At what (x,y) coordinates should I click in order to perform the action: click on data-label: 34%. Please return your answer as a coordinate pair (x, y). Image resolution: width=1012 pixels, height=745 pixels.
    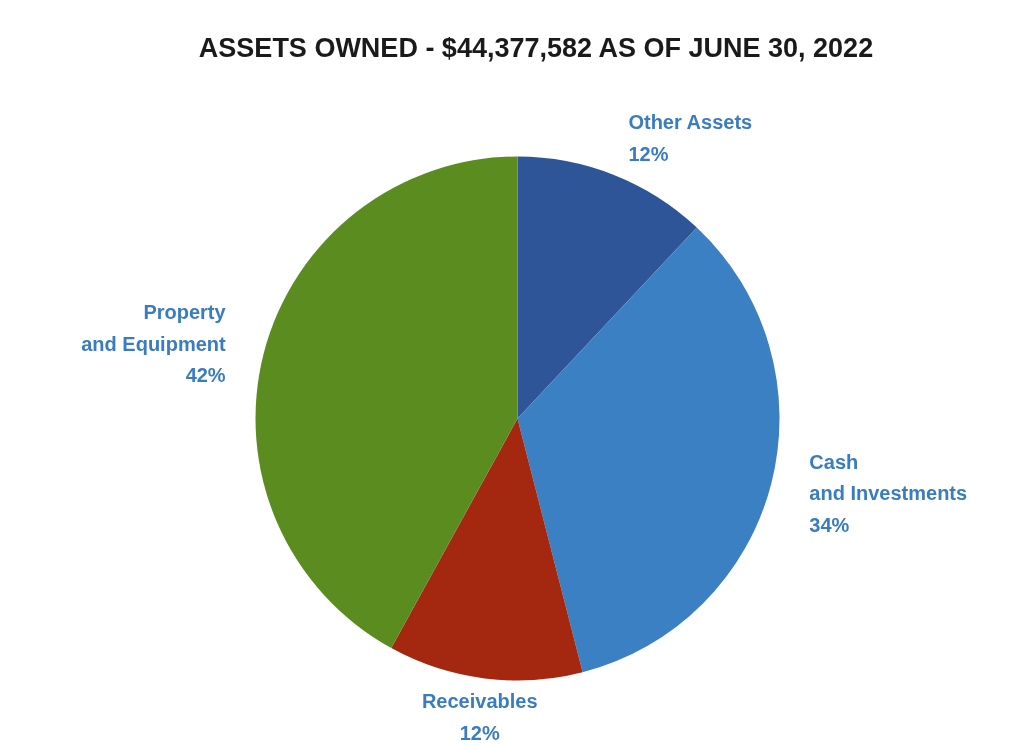
    Looking at the image, I should click on (829, 525).